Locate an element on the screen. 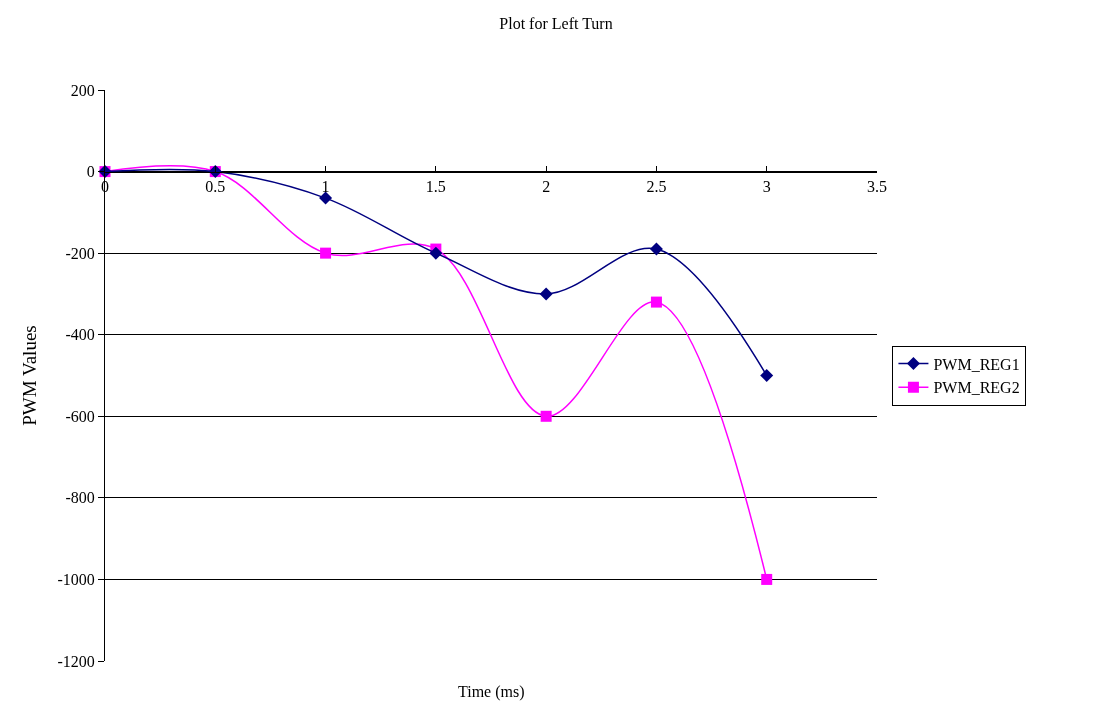  x-tick-label: 1 is located at coordinates (325, 186).